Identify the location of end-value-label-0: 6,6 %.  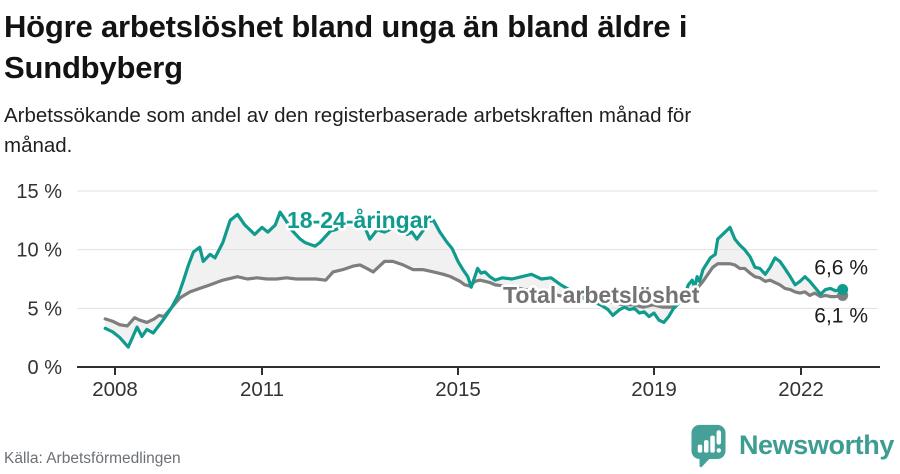
(841, 268).